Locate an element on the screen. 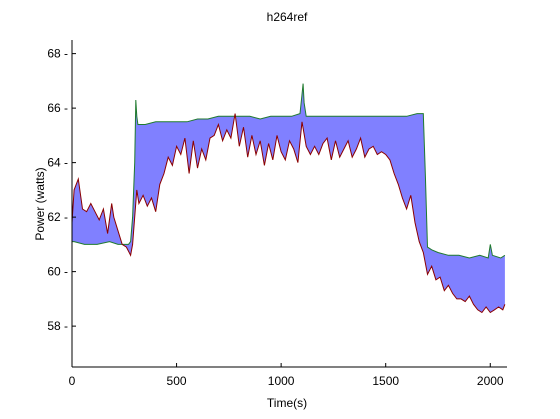  y-tick-label: 62 - is located at coordinates (57, 217).